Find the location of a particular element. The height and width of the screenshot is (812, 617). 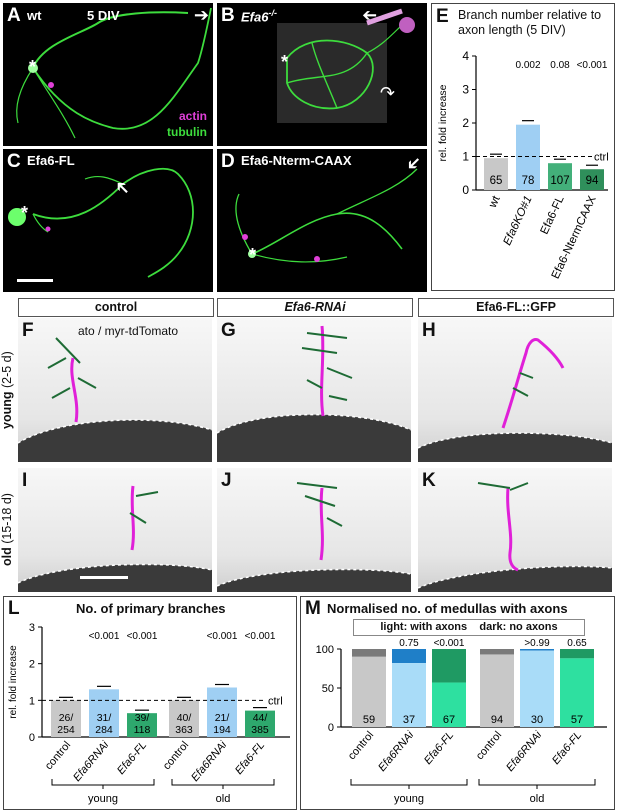

panel-k: K is located at coordinates (515, 530).